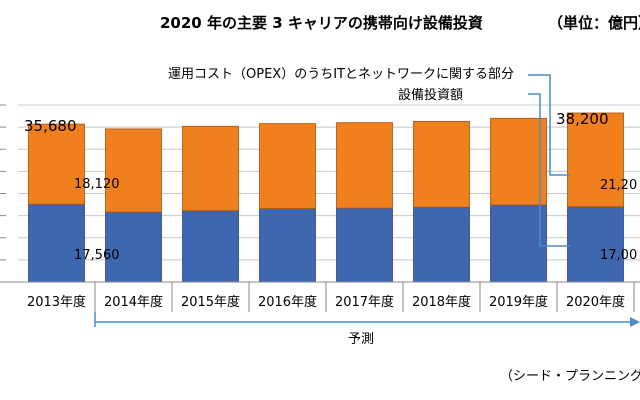  Describe the element at coordinates (518, 302) in the screenshot. I see `x-tick-label: 2019年度` at that location.